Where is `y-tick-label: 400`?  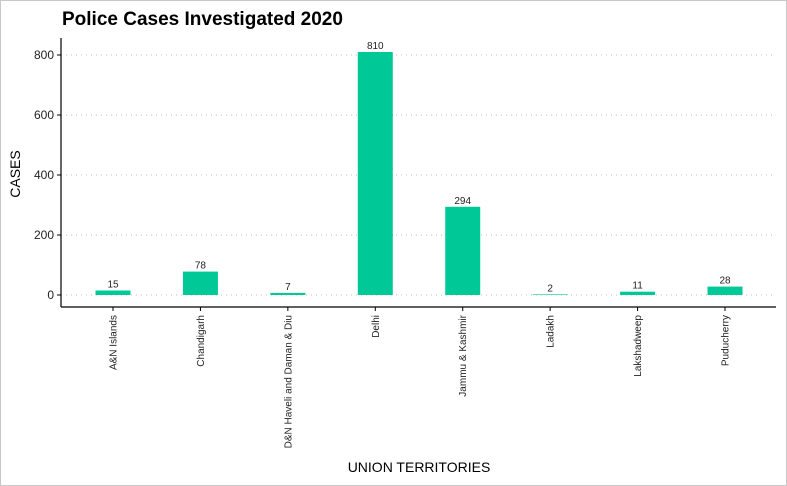 y-tick-label: 400 is located at coordinates (44, 175).